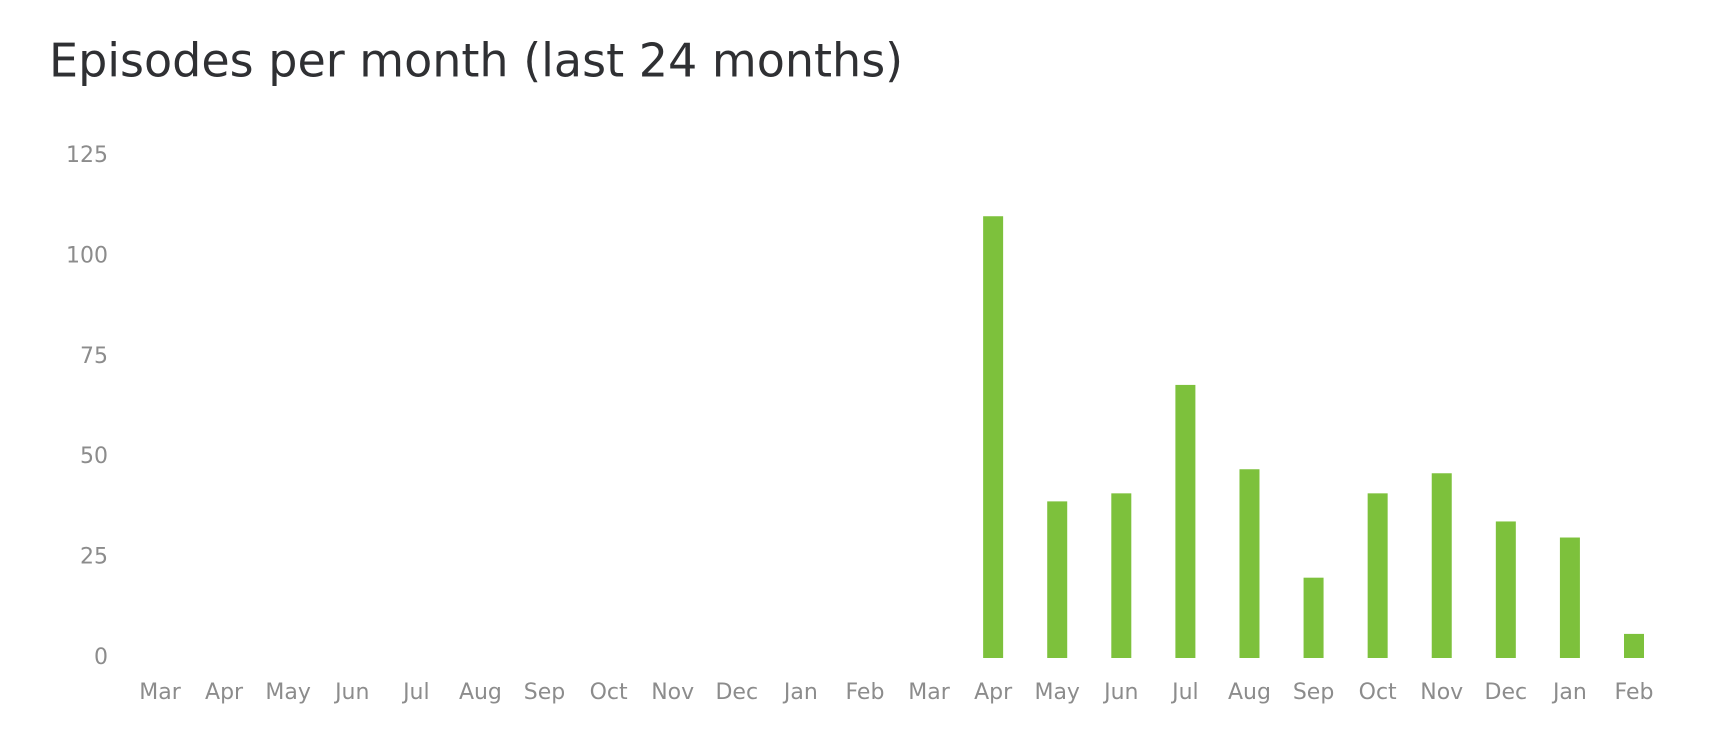  What do you see at coordinates (94, 557) in the screenshot?
I see `y-tick-label: 25` at bounding box center [94, 557].